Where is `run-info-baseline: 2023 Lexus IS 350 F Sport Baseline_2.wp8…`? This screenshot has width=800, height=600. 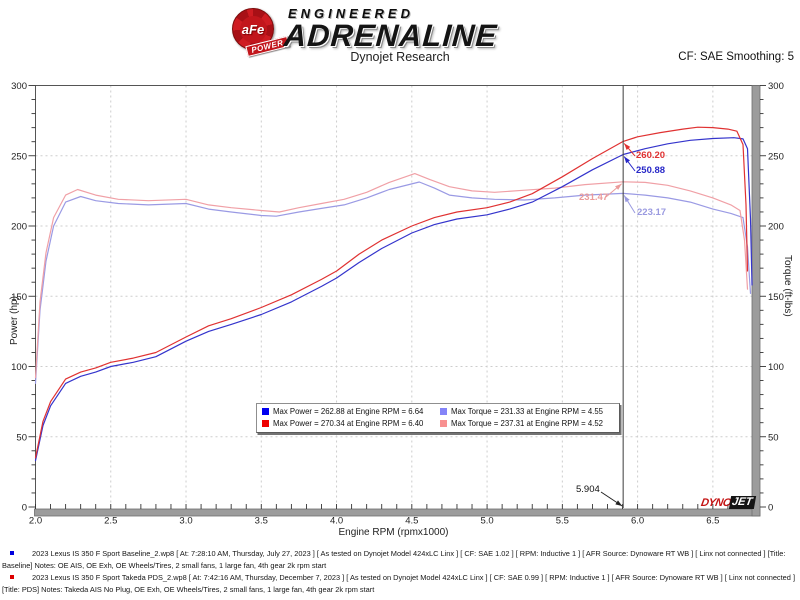
run-info-baseline: 2023 Lexus IS 350 F Sport Baseline_2.wp8… is located at coordinates (400, 560).